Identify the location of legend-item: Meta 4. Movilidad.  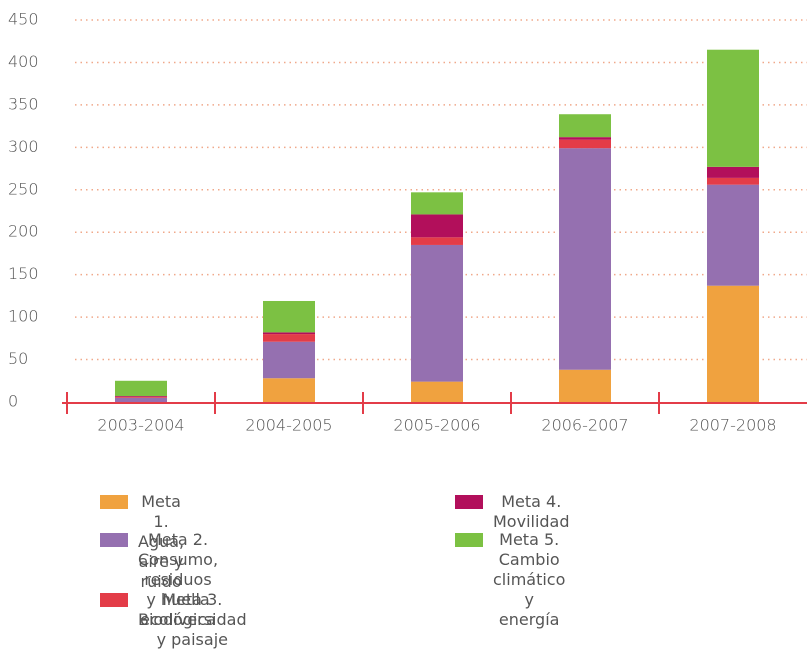
(512, 512).